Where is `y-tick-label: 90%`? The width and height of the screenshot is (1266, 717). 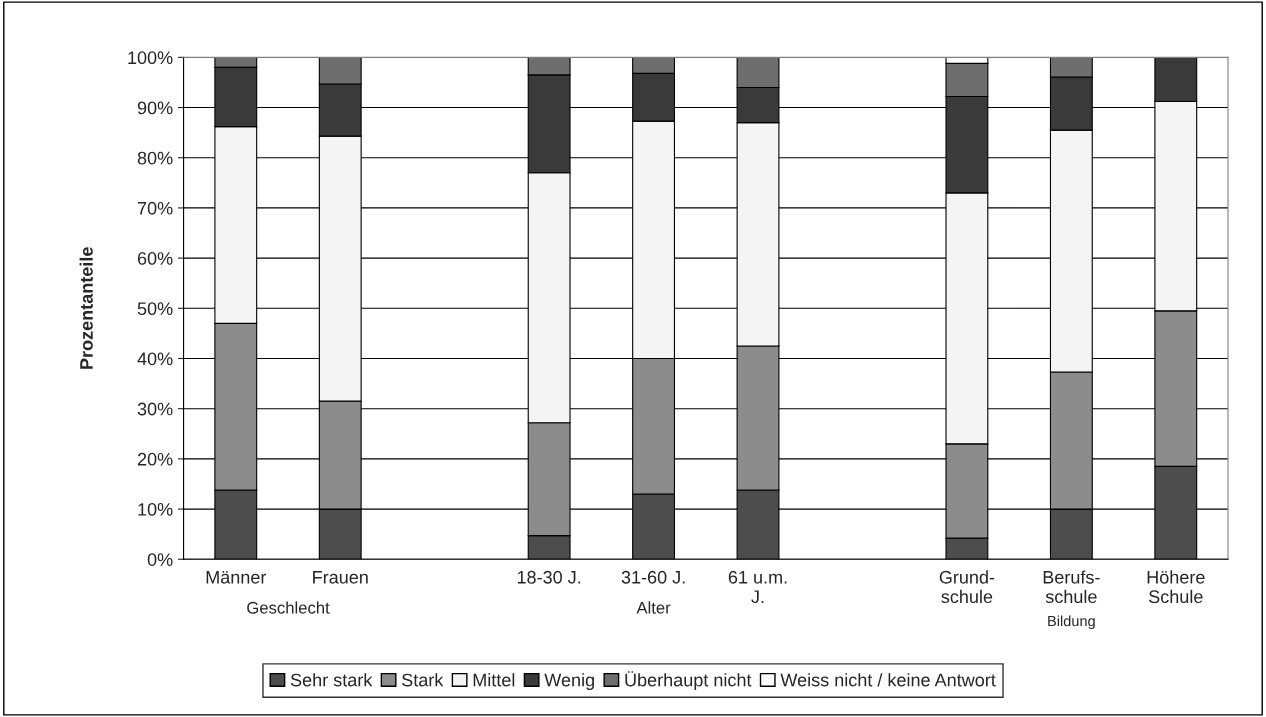 y-tick-label: 90% is located at coordinates (155, 108).